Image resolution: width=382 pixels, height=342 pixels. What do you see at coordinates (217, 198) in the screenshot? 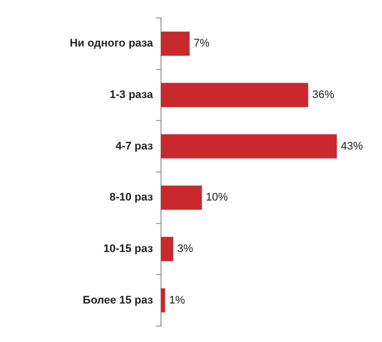
I see `data-label: 10%` at bounding box center [217, 198].